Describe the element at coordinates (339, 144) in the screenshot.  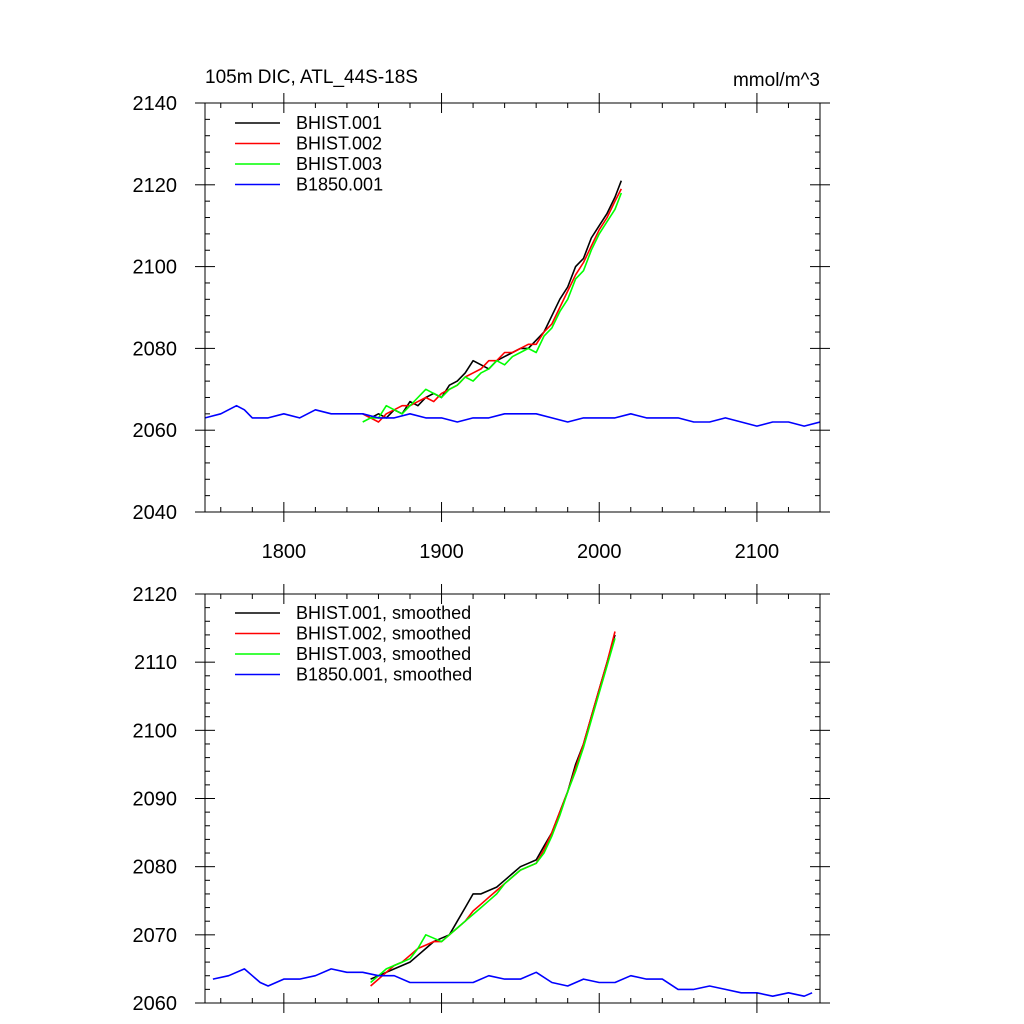
I see `legend-entry: BHIST.002` at that location.